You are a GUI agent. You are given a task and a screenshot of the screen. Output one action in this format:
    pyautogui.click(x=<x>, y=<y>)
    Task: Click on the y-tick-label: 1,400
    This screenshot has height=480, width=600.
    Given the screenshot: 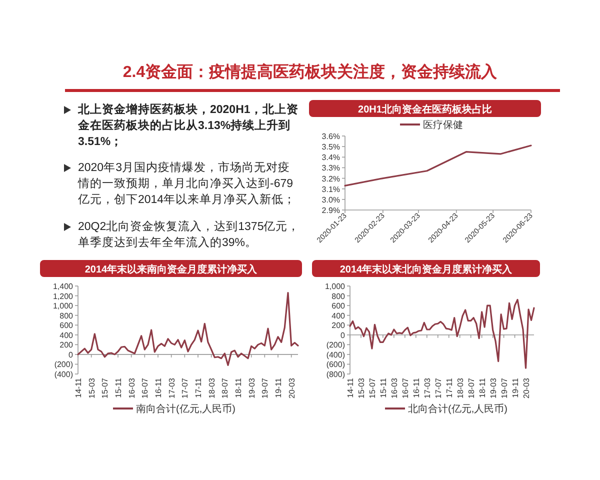 What is the action you would take?
    pyautogui.click(x=63, y=286)
    